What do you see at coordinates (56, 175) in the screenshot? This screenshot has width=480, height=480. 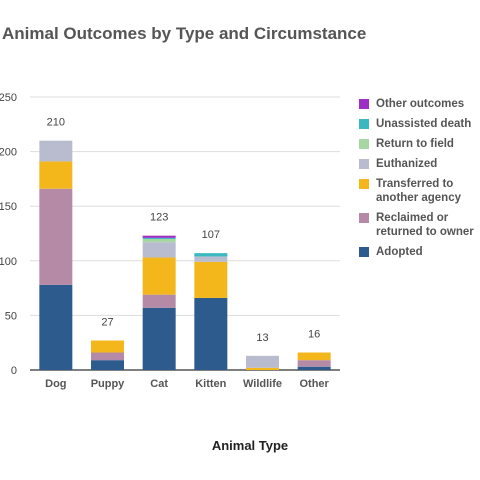 I see `bar-segment-dog-transferred-to-another-agency` at bounding box center [56, 175].